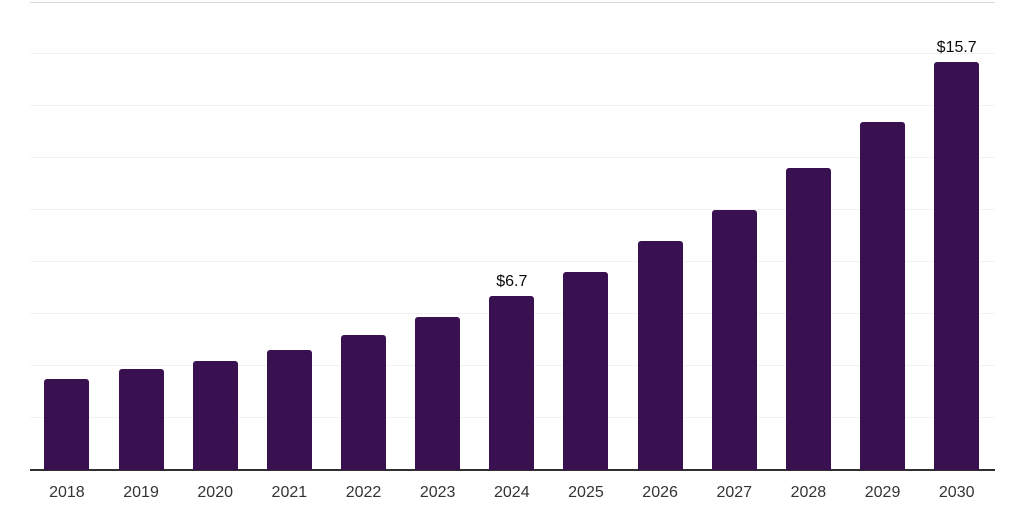 The width and height of the screenshot is (1024, 512). Describe the element at coordinates (512, 382) in the screenshot. I see `bar-2024` at that location.